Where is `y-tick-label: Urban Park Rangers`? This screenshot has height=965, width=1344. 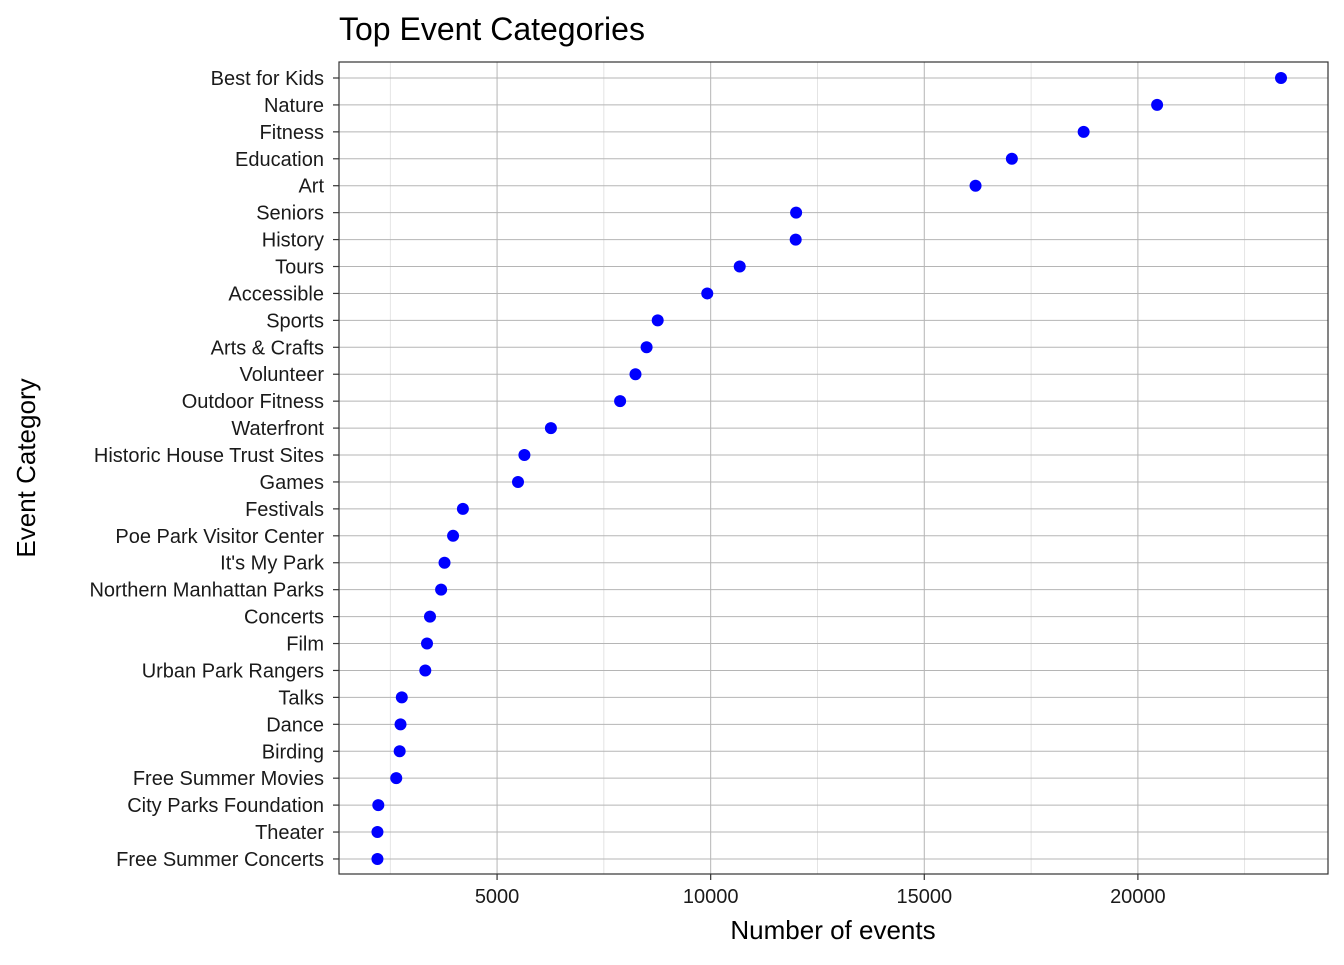 y-tick-label: Urban Park Rangers is located at coordinates (233, 671).